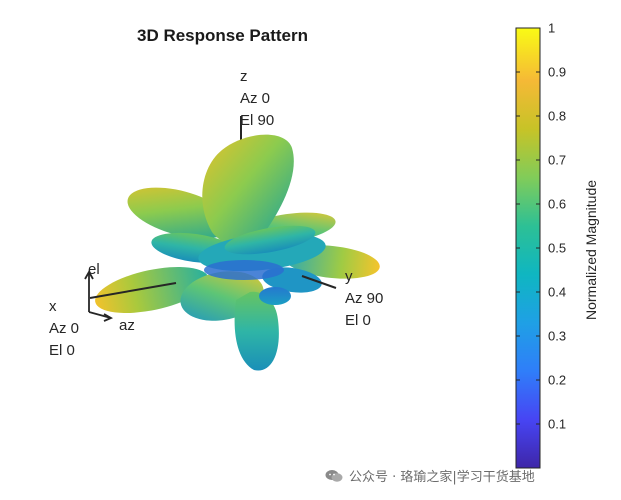 This screenshot has width=621, height=500. Describe the element at coordinates (62, 350) in the screenshot. I see `x-axis-label-el: El 0` at that location.